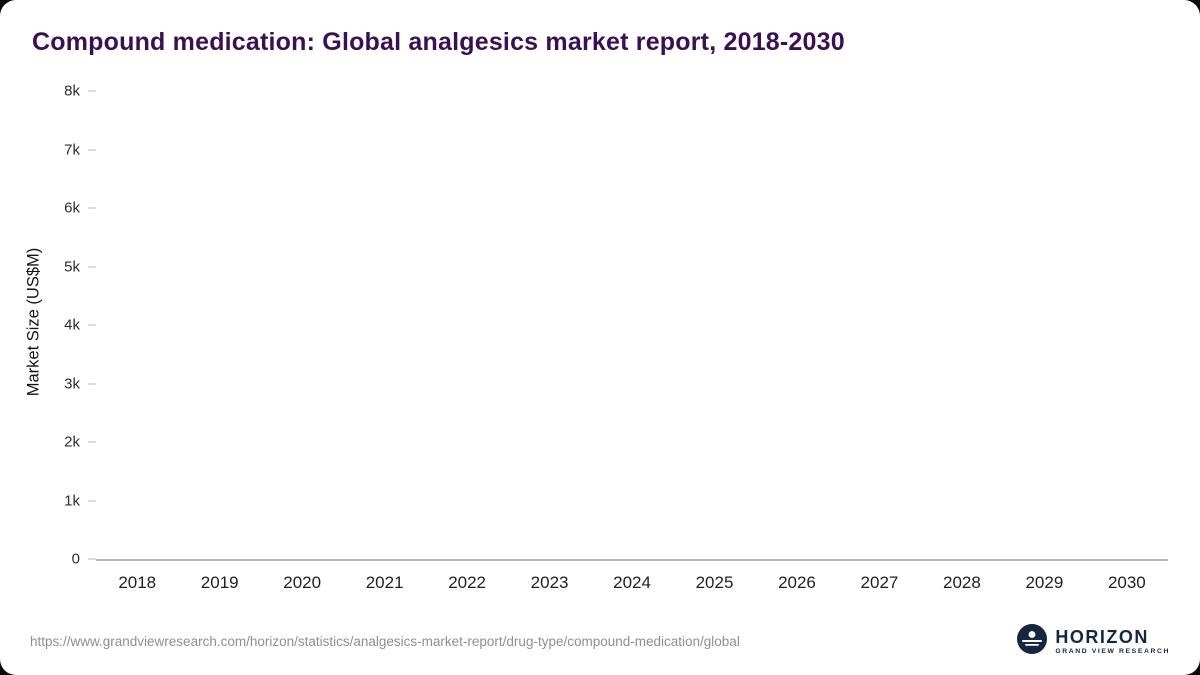  I want to click on x-tick-label-2019: 2019, so click(219, 582).